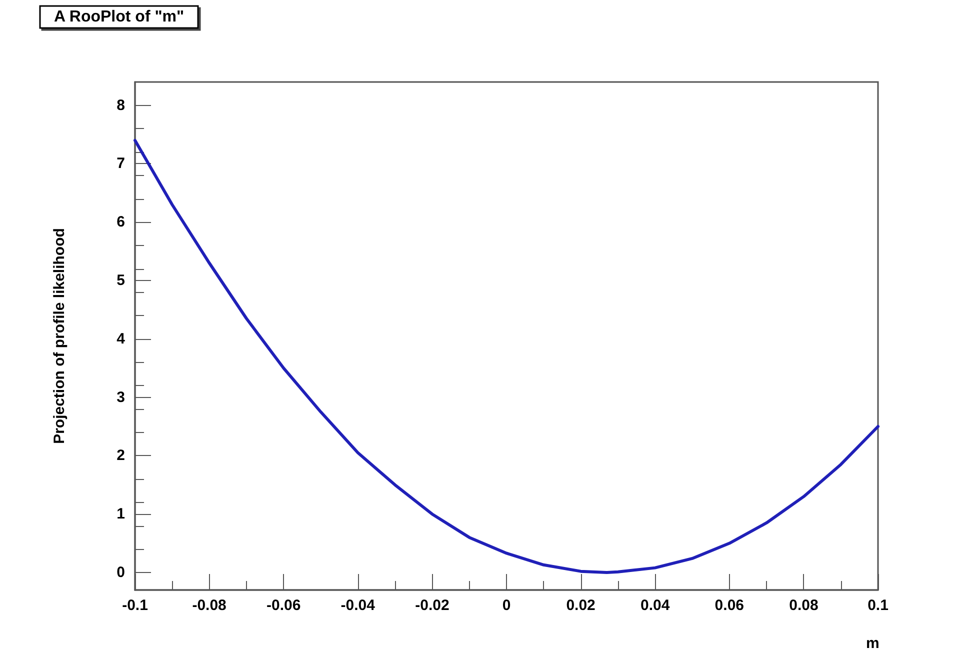 Image resolution: width=975 pixels, height=653 pixels. What do you see at coordinates (120, 572) in the screenshot?
I see `y-tick-label: 0` at bounding box center [120, 572].